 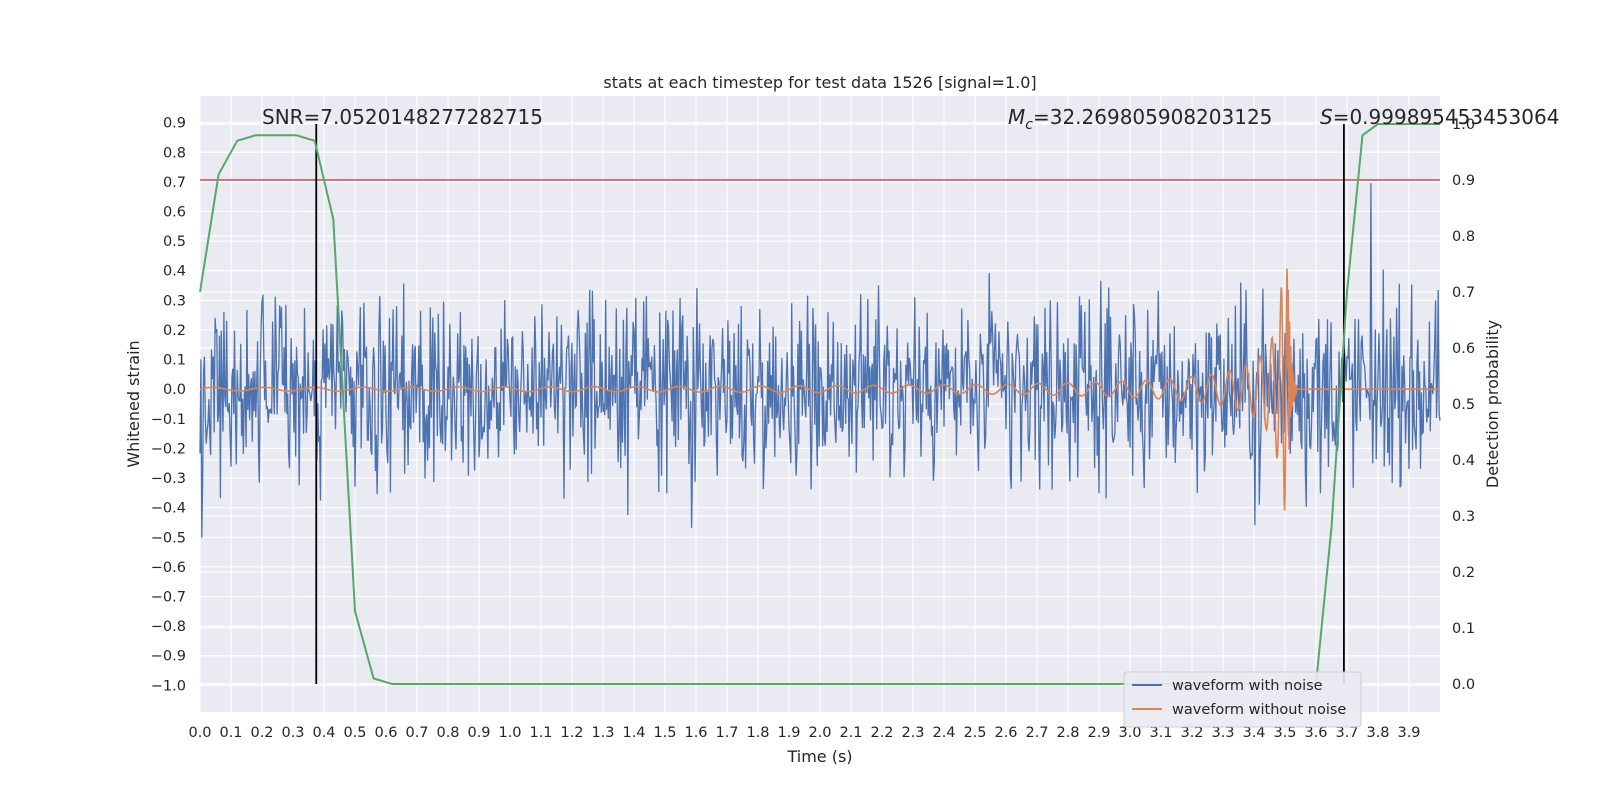 I want to click on x-tick-label: 0.7, so click(x=416, y=733).